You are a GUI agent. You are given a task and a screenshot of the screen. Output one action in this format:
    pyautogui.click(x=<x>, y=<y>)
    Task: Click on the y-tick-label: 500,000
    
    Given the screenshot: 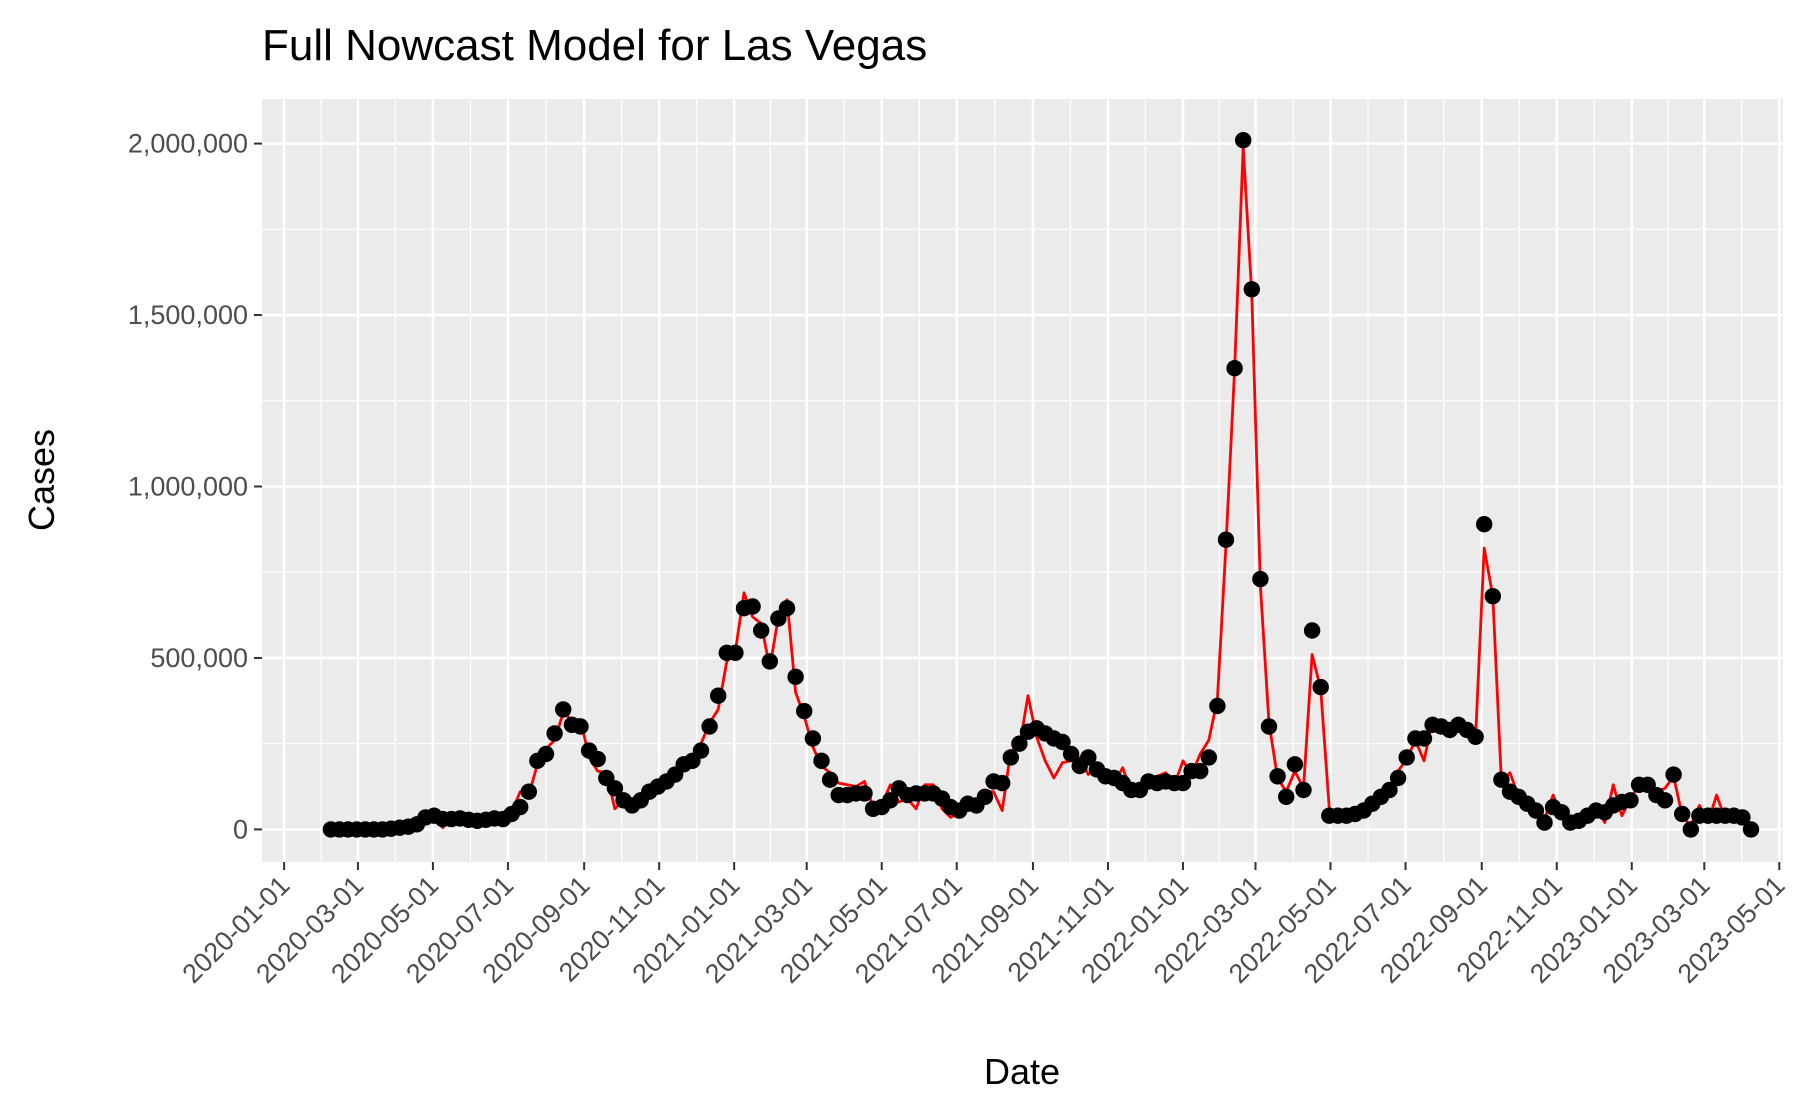 What is the action you would take?
    pyautogui.click(x=199, y=658)
    